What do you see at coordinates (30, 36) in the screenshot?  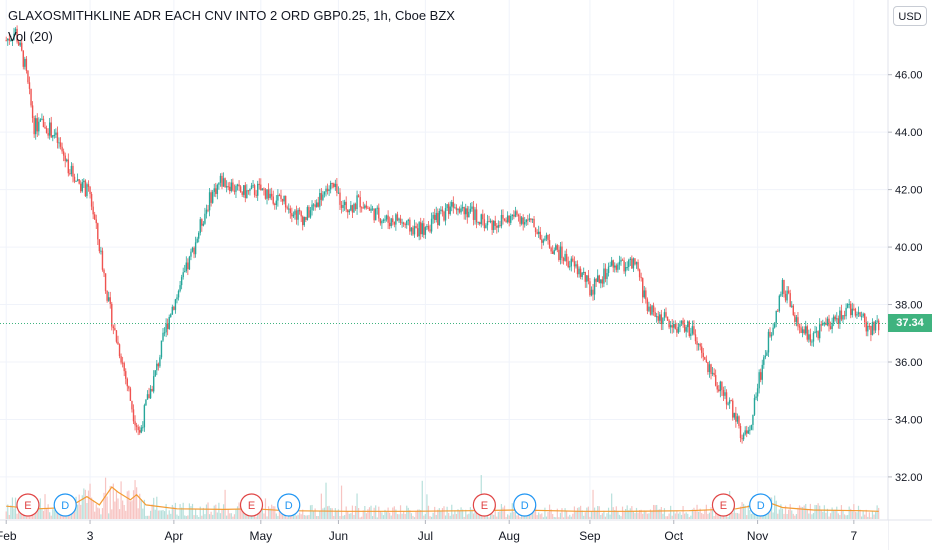 I see `volume-indicator-label: Vol (20)` at bounding box center [30, 36].